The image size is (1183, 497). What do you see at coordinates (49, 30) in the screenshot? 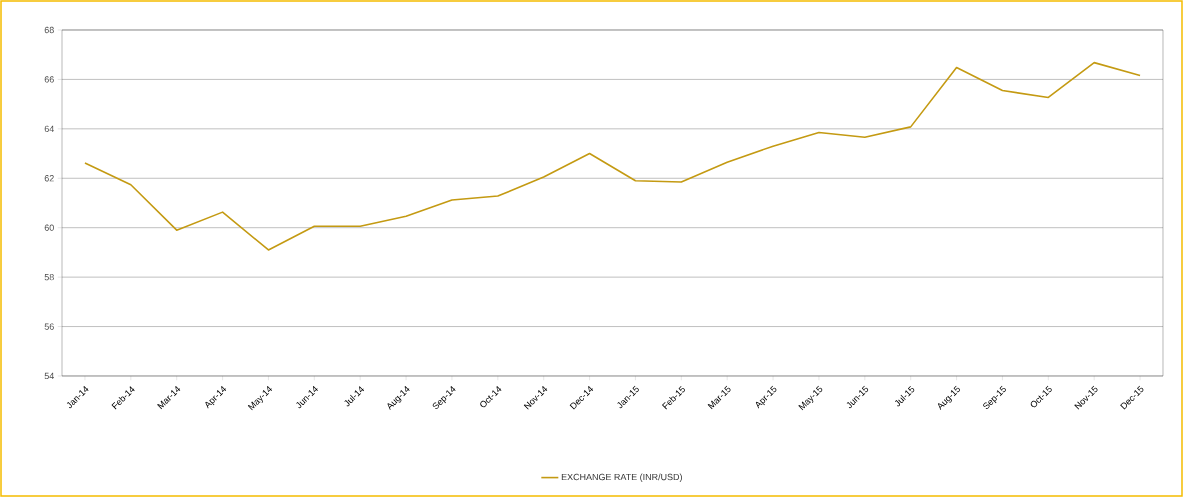
I see `y-tick-label: 68` at bounding box center [49, 30].